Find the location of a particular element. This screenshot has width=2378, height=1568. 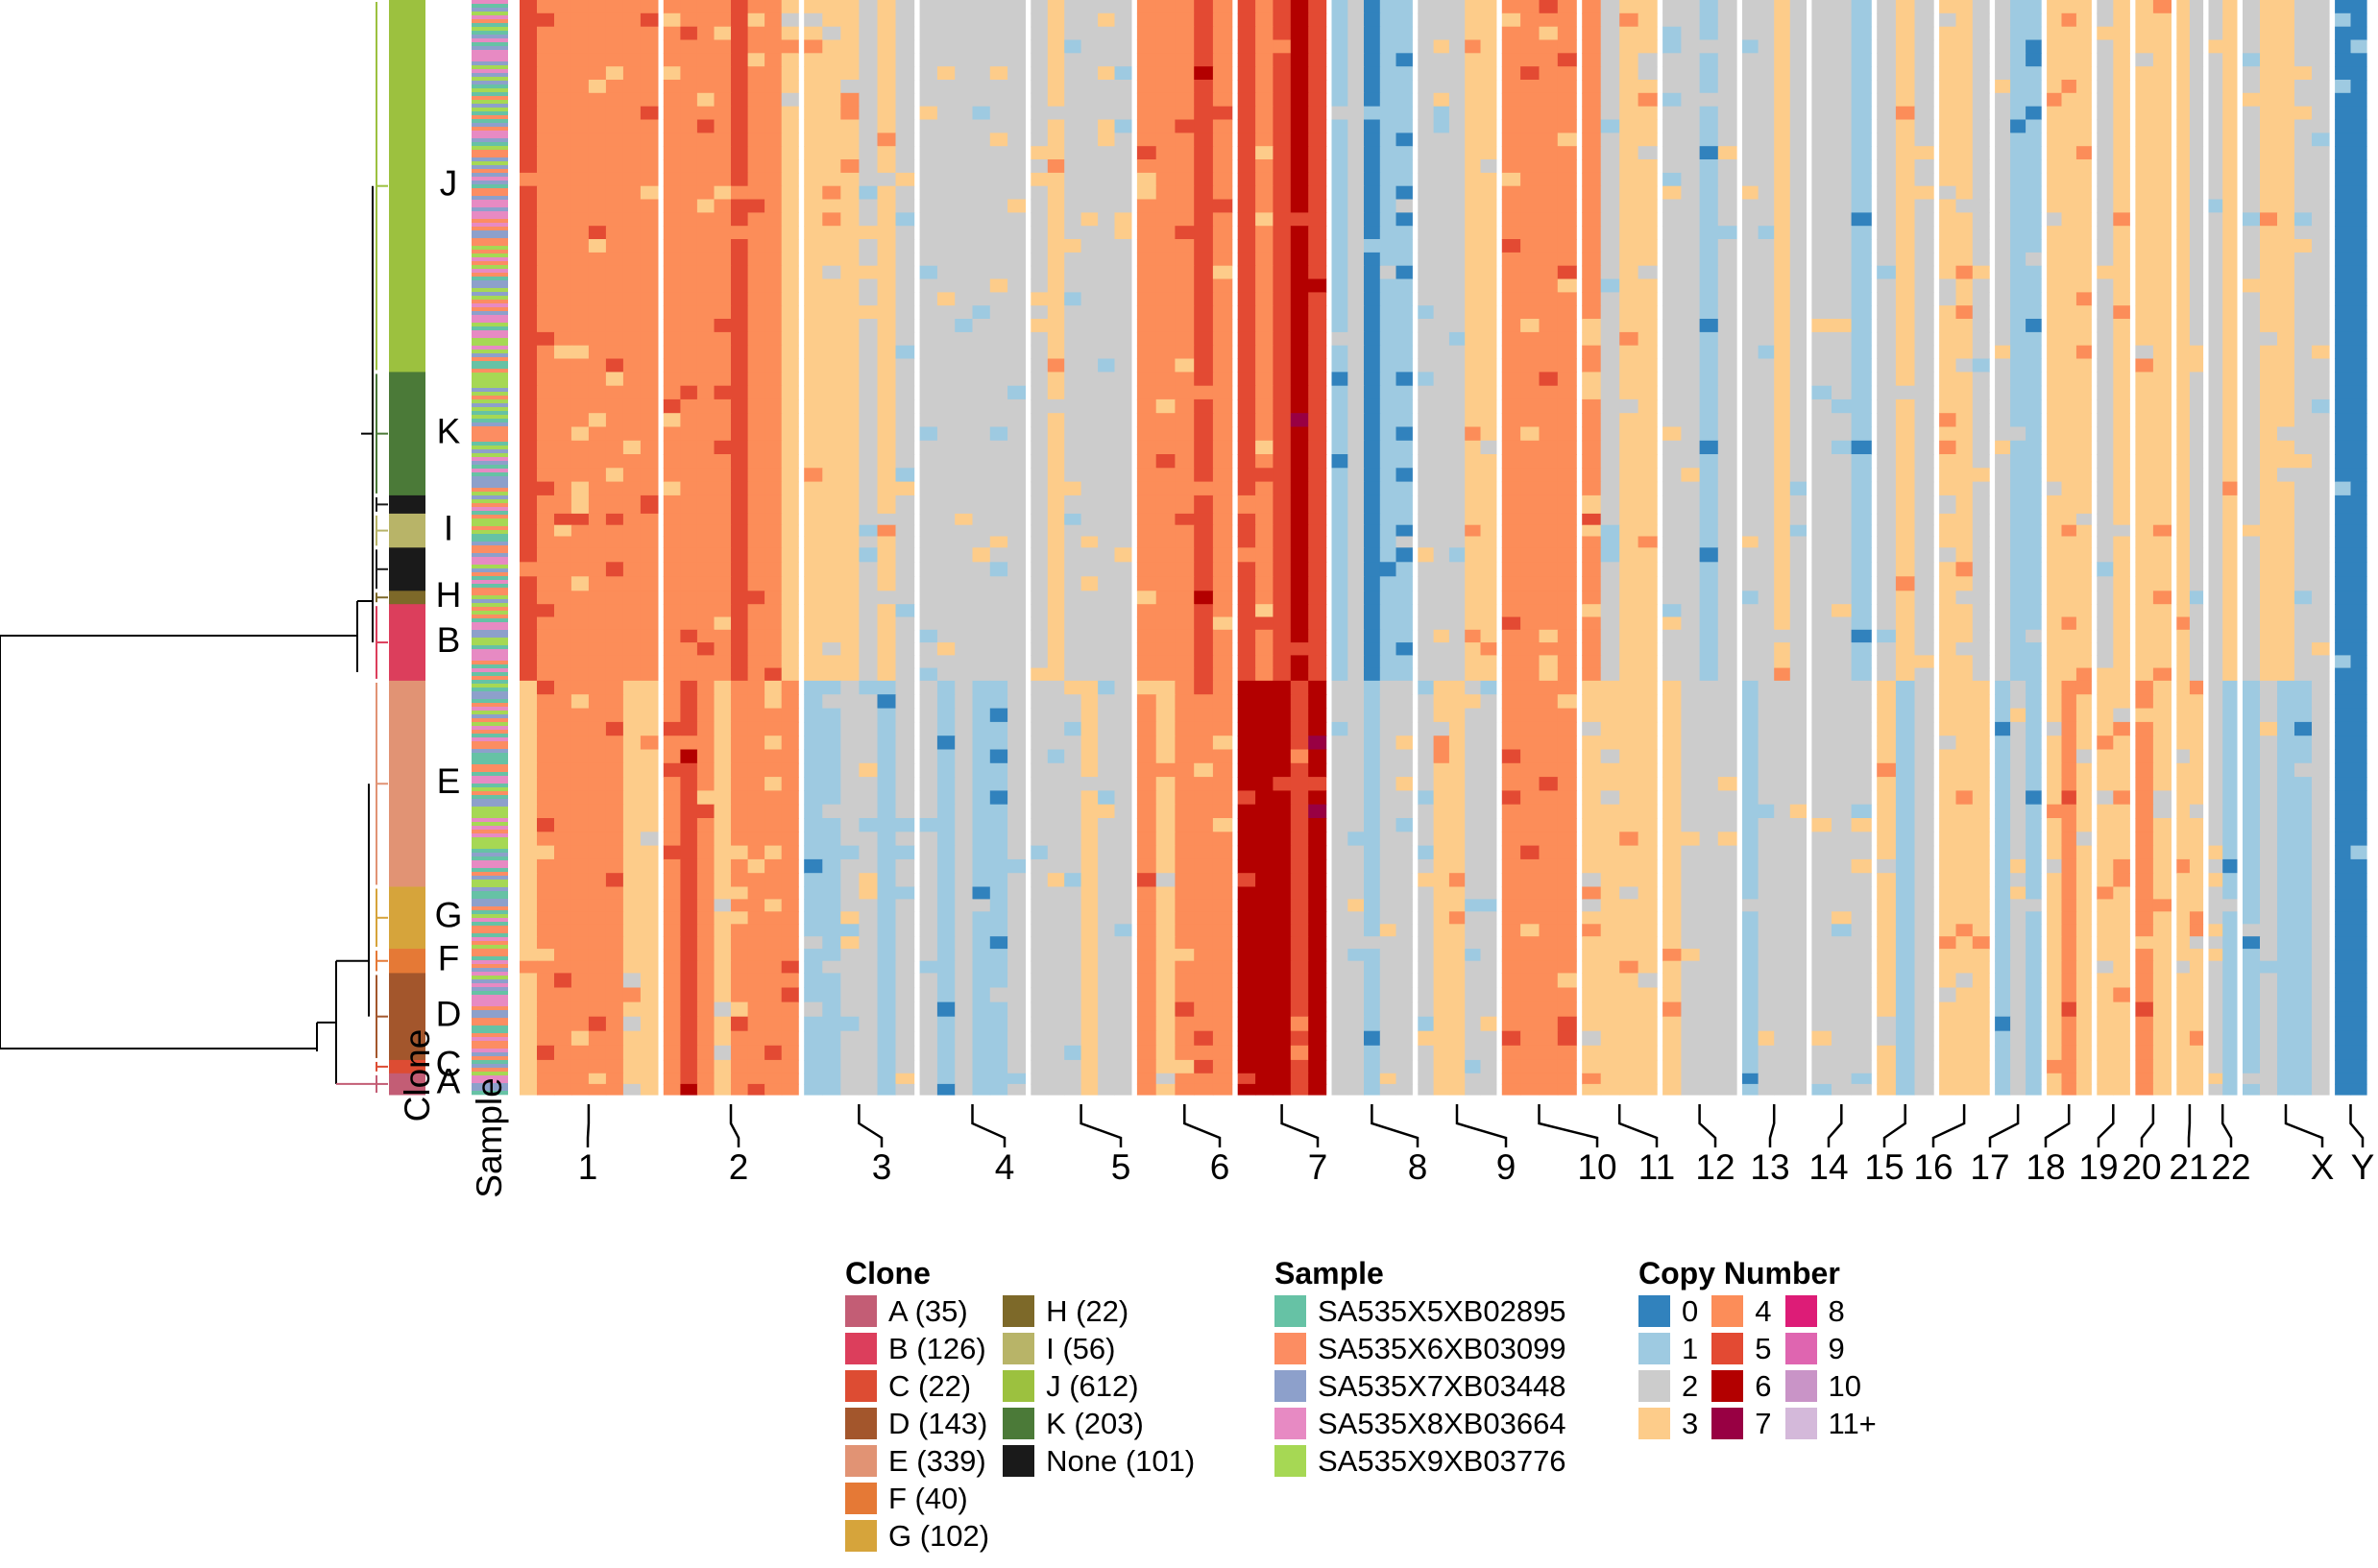

clone-block-G is located at coordinates (407, 918).